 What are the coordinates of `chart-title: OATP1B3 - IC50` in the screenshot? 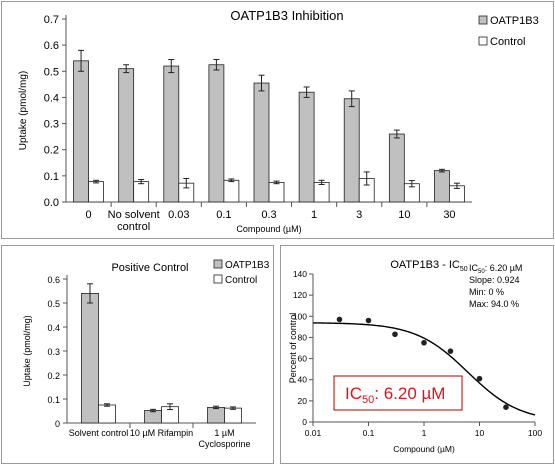 It's located at (428, 266).